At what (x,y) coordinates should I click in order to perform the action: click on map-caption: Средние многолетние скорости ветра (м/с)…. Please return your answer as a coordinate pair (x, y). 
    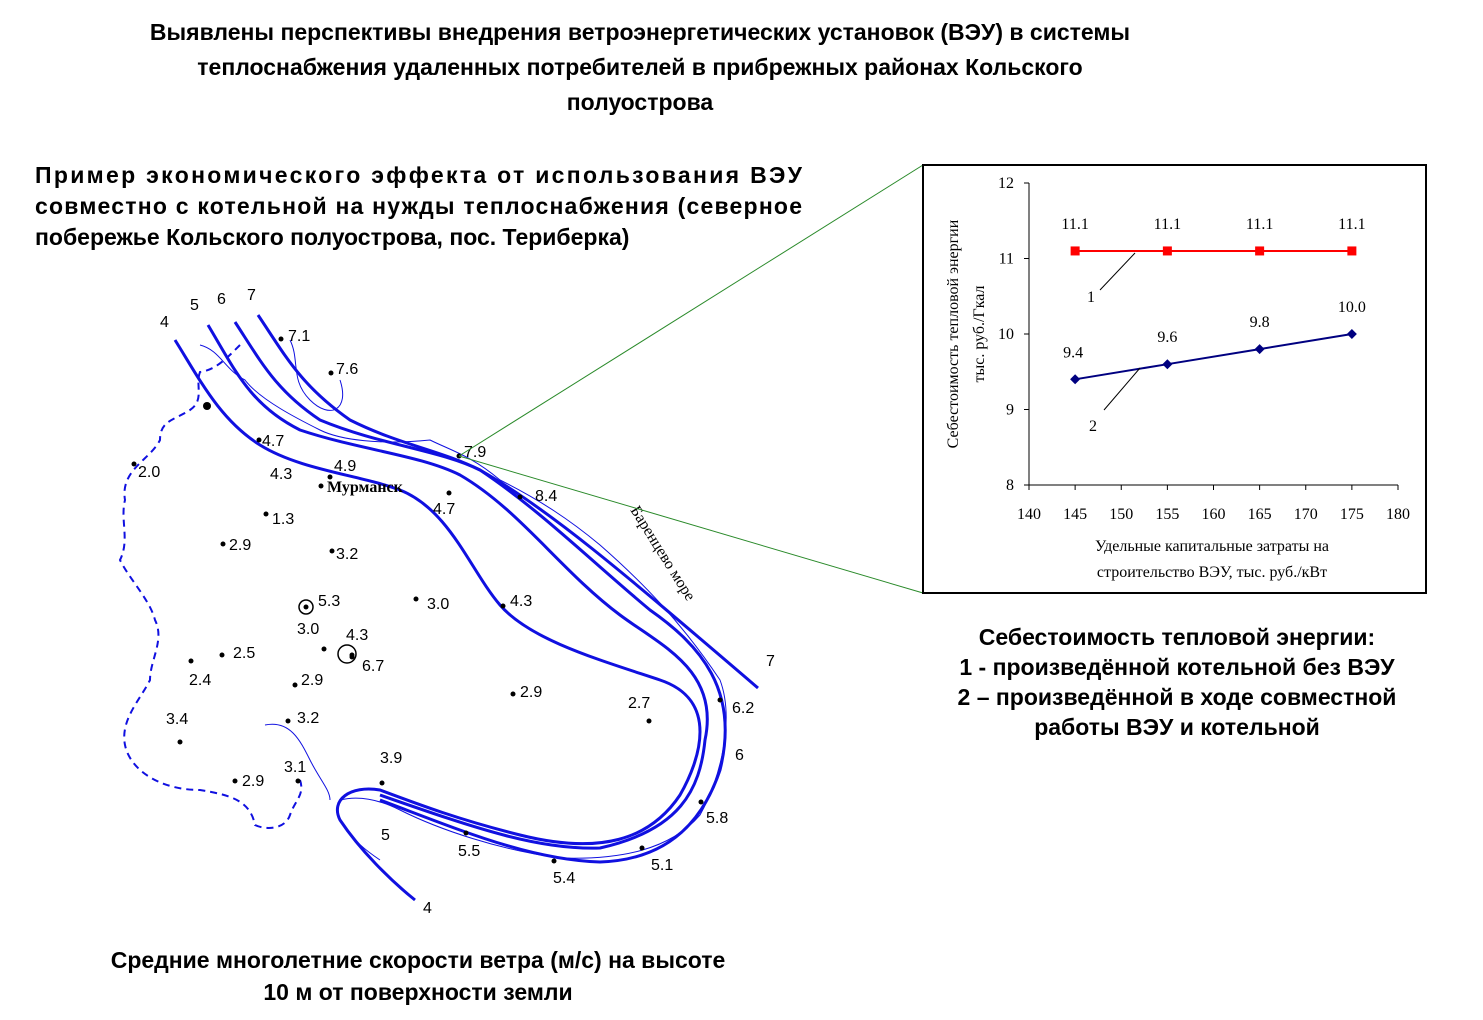
    Looking at the image, I should click on (418, 960).